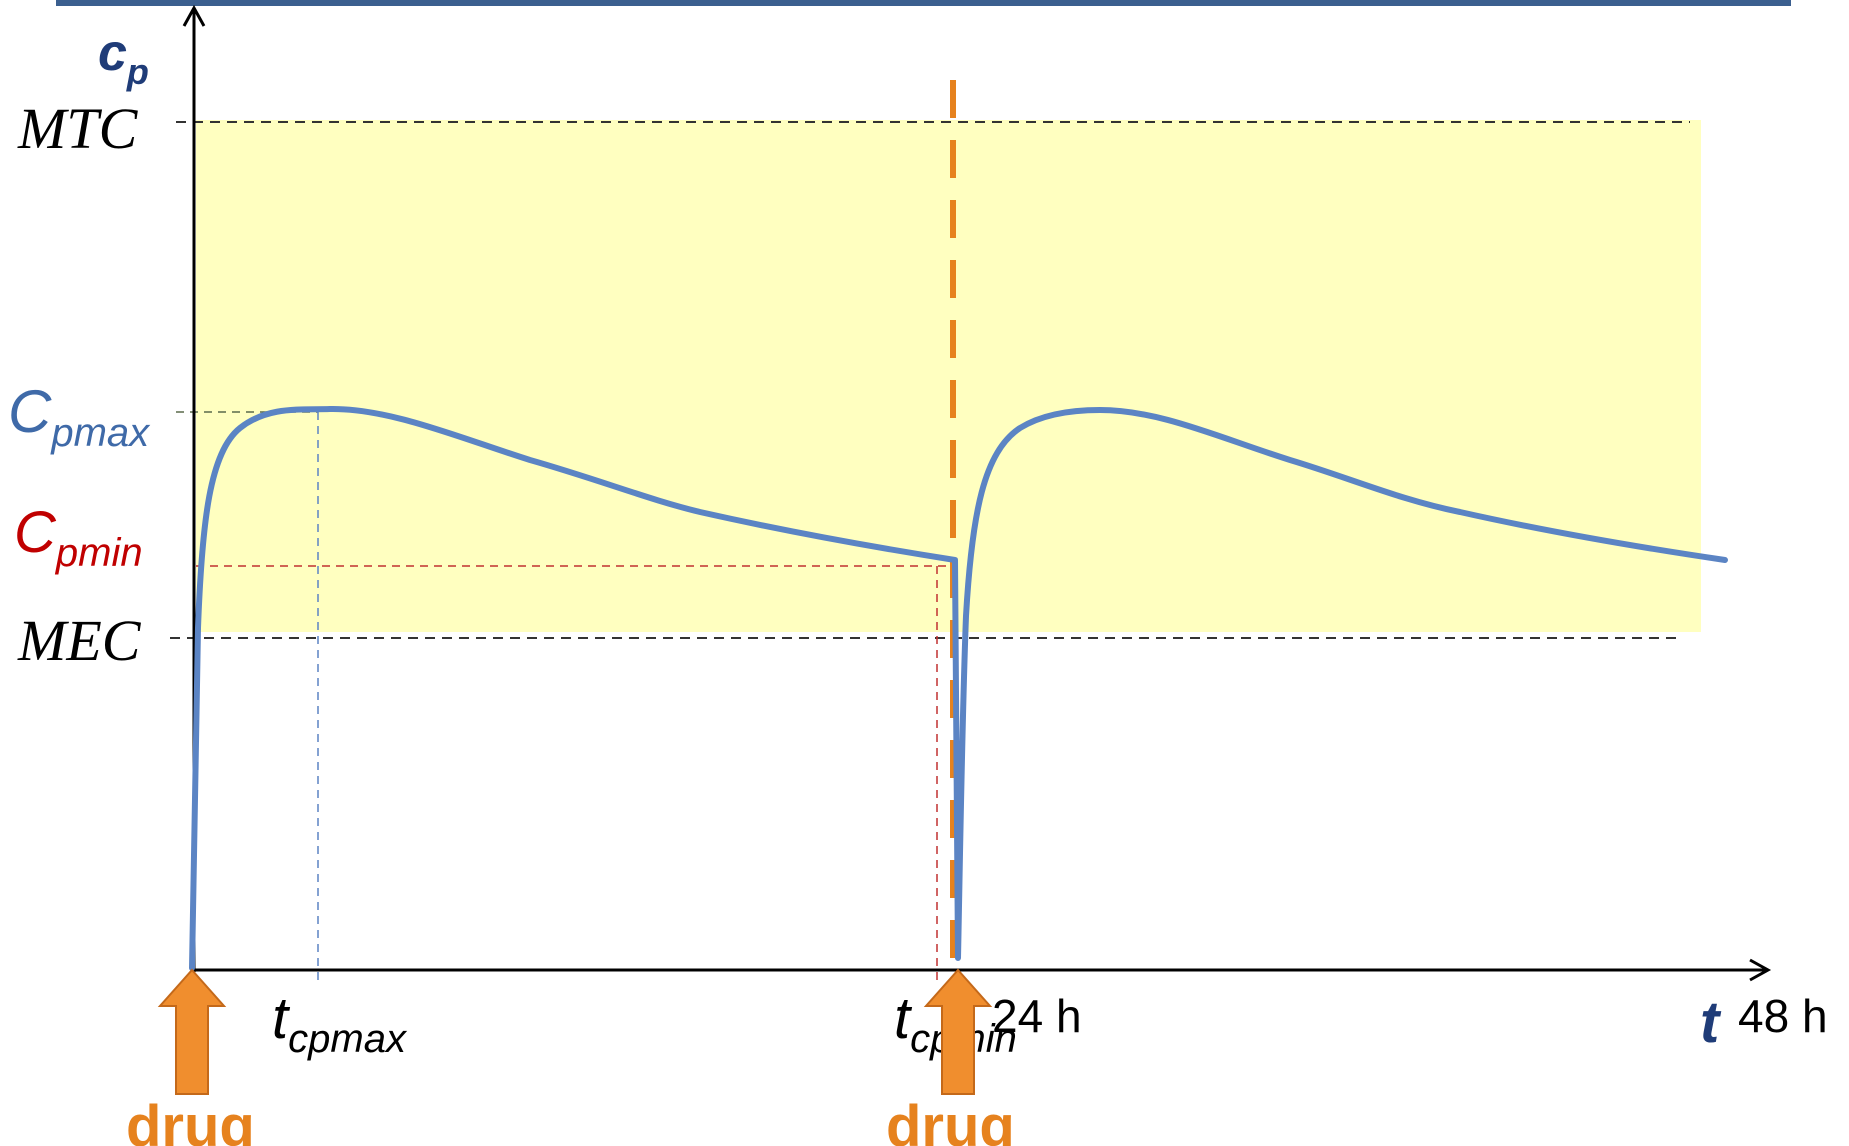 This screenshot has height=1146, width=1849. I want to click on mtc-label: MTC, so click(78, 128).